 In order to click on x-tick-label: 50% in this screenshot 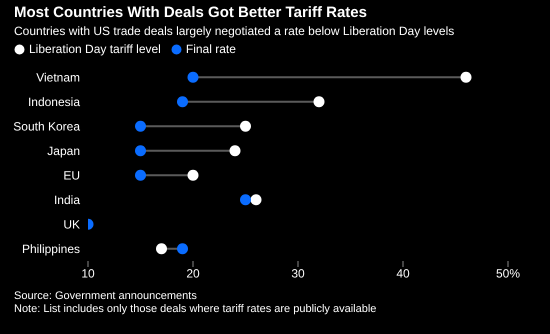, I will do `click(508, 273)`.